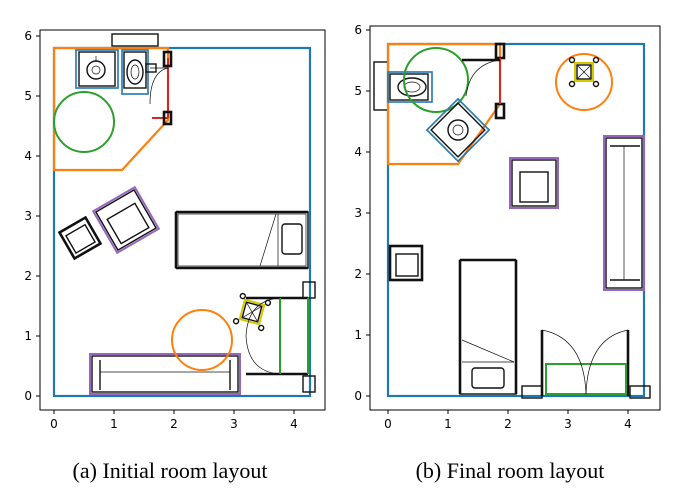  Describe the element at coordinates (510, 470) in the screenshot. I see `panel-b-caption: (b) Final room layout` at that location.